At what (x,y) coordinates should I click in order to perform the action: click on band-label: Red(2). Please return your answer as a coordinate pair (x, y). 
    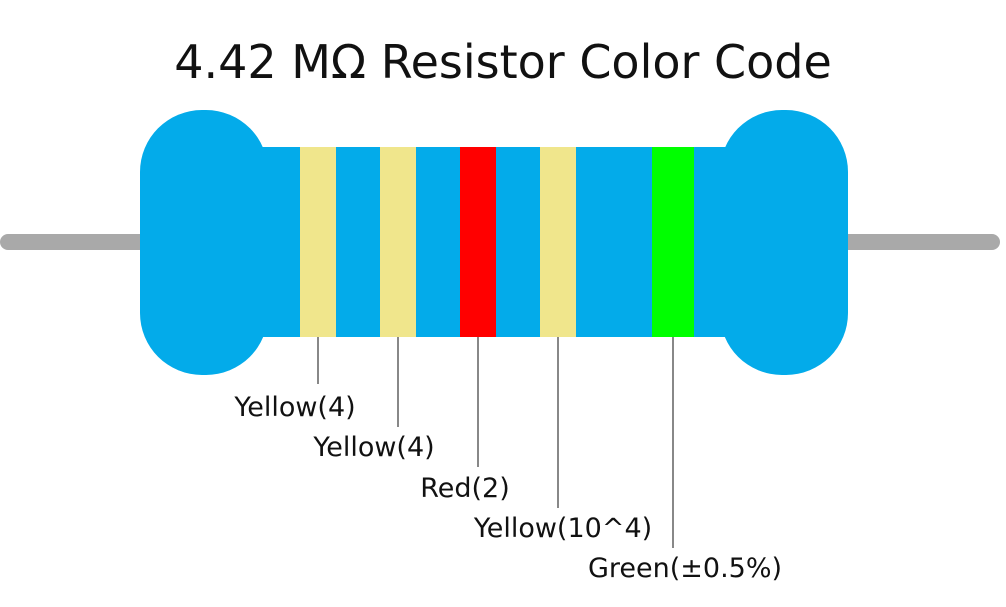
    Looking at the image, I should click on (465, 488).